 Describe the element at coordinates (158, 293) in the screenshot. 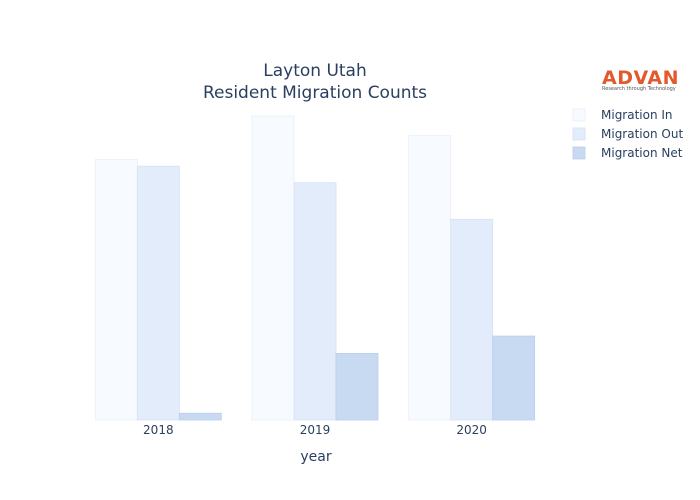

I see `bar-migration-out-2018` at that location.